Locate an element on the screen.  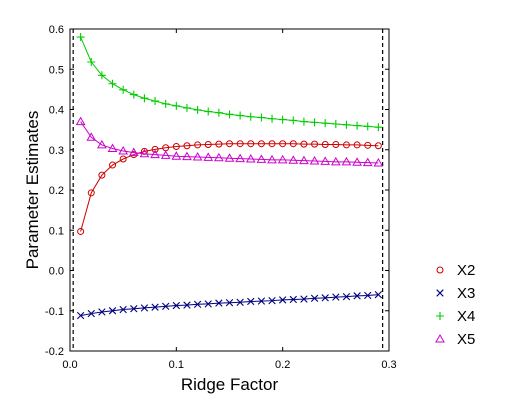
y-tick-label: 0.1 is located at coordinates (56, 231).